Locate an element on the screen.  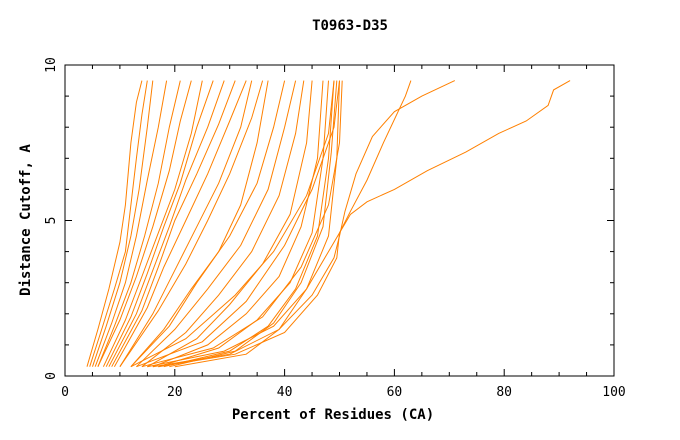
y-tick-label-0: 0 is located at coordinates (51, 376).